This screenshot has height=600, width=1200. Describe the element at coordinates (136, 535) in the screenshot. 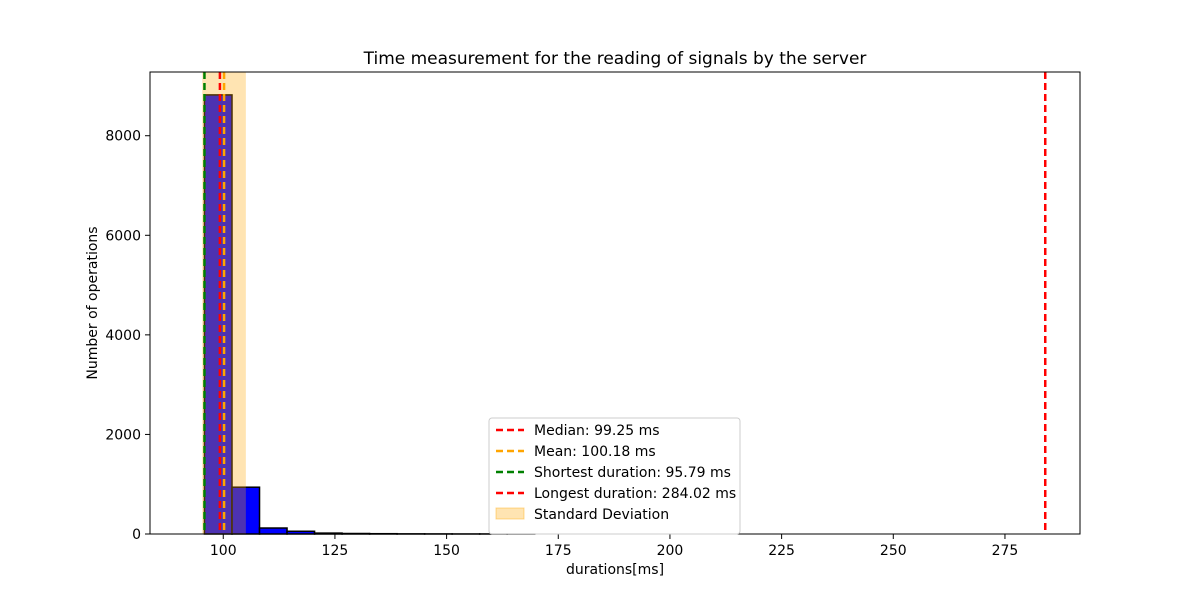

I see `y-tick-label: 0` at that location.